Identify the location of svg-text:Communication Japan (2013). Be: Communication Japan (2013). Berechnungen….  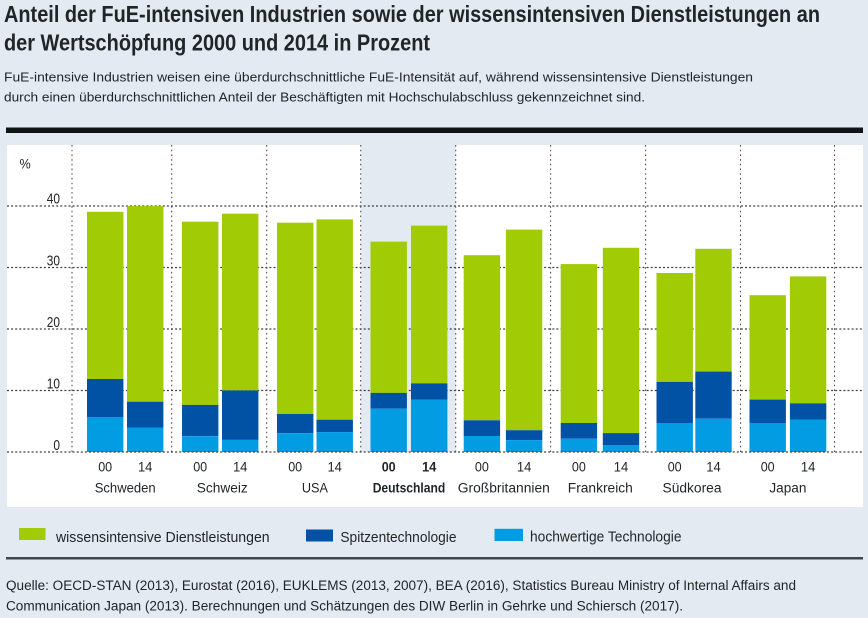
(344, 606).